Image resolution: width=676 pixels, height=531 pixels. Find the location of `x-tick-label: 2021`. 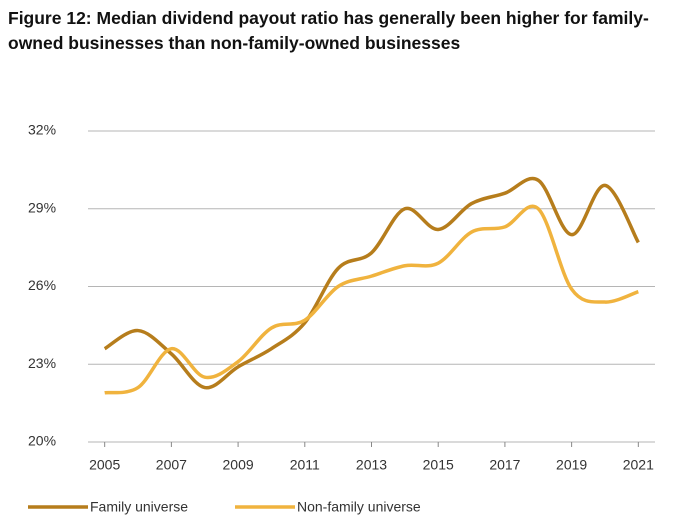

x-tick-label: 2021 is located at coordinates (638, 465).